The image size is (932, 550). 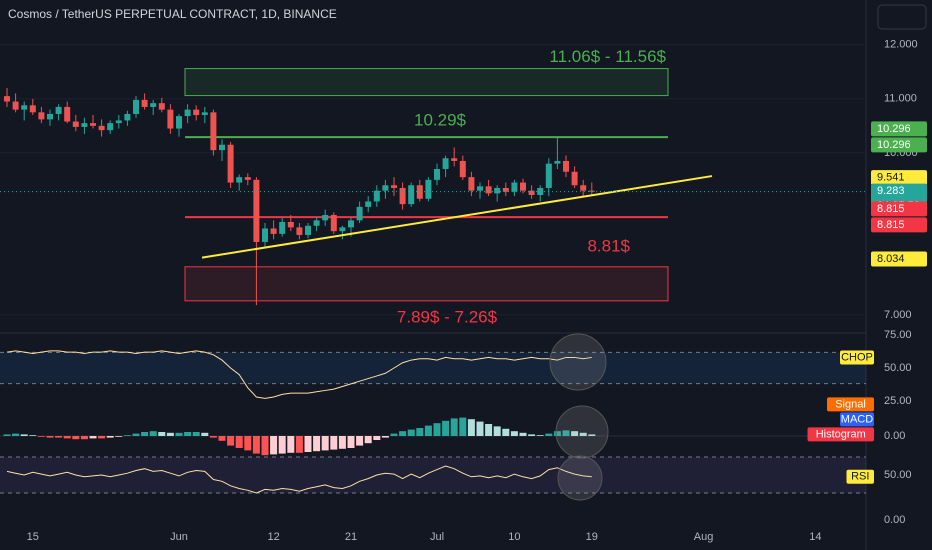 What do you see at coordinates (898, 475) in the screenshot?
I see `y-tick-label: 50.00` at bounding box center [898, 475].